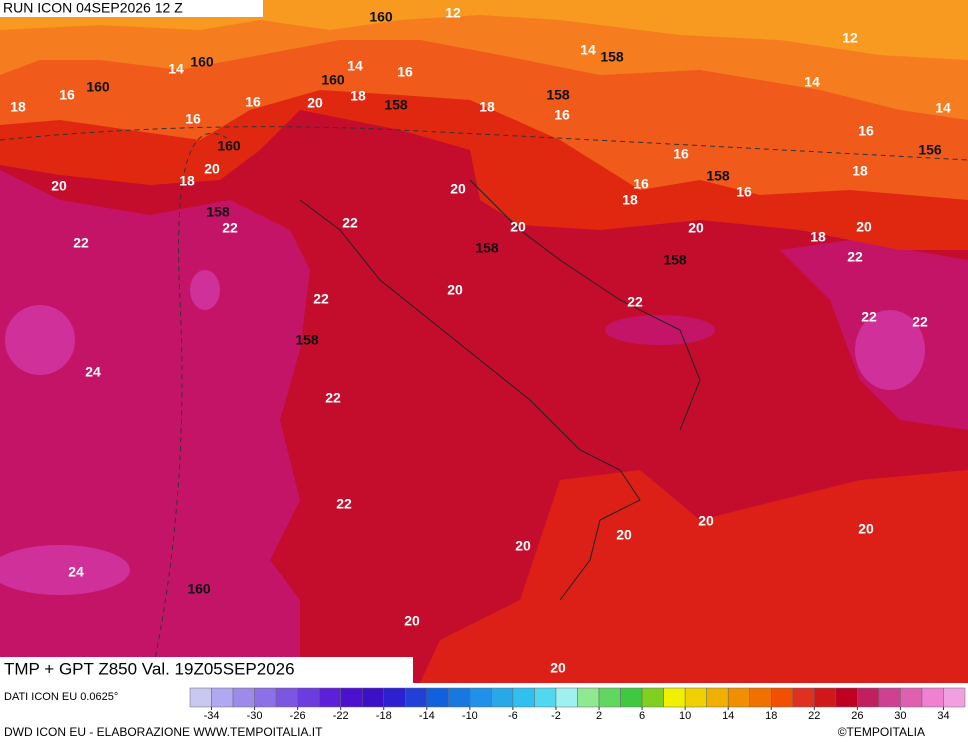 The width and height of the screenshot is (968, 745). Describe the element at coordinates (881, 732) in the screenshot. I see `copyright: ©TEMPOITALIA` at that location.